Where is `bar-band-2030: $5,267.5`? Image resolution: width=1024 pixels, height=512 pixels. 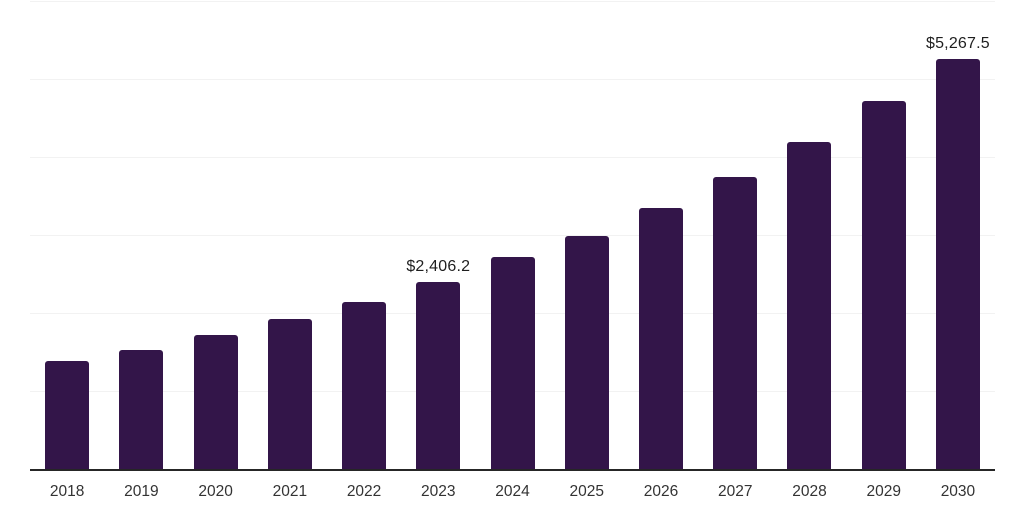
bar-band-2030: $5,267.5 is located at coordinates (958, 236).